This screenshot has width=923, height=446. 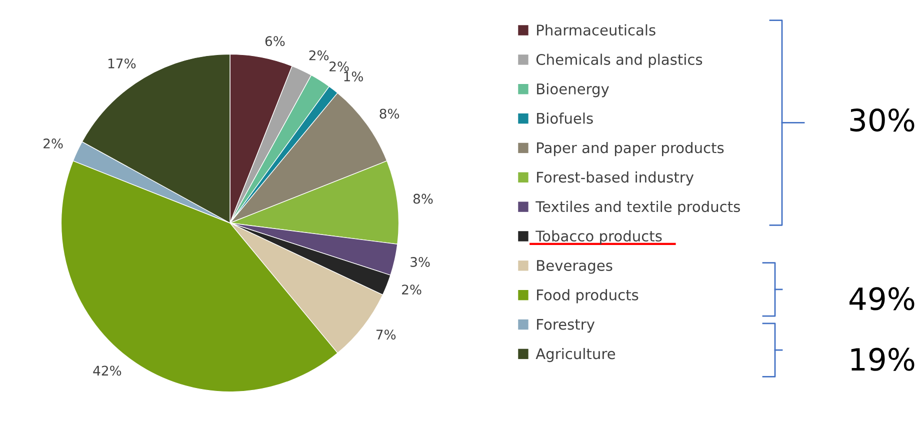 What do you see at coordinates (881, 298) in the screenshot?
I see `text: 49%` at bounding box center [881, 298].